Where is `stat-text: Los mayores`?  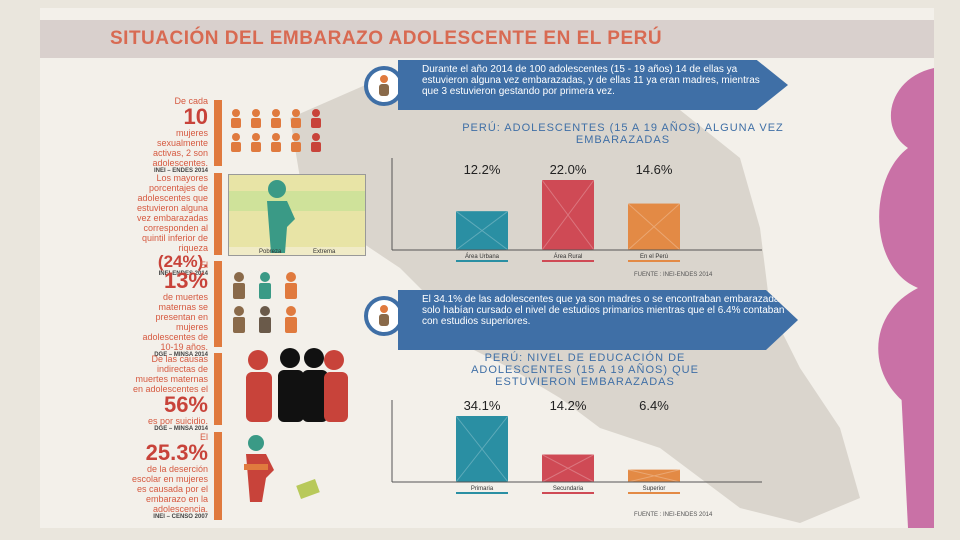 stat-text: Los mayores is located at coordinates (182, 178).